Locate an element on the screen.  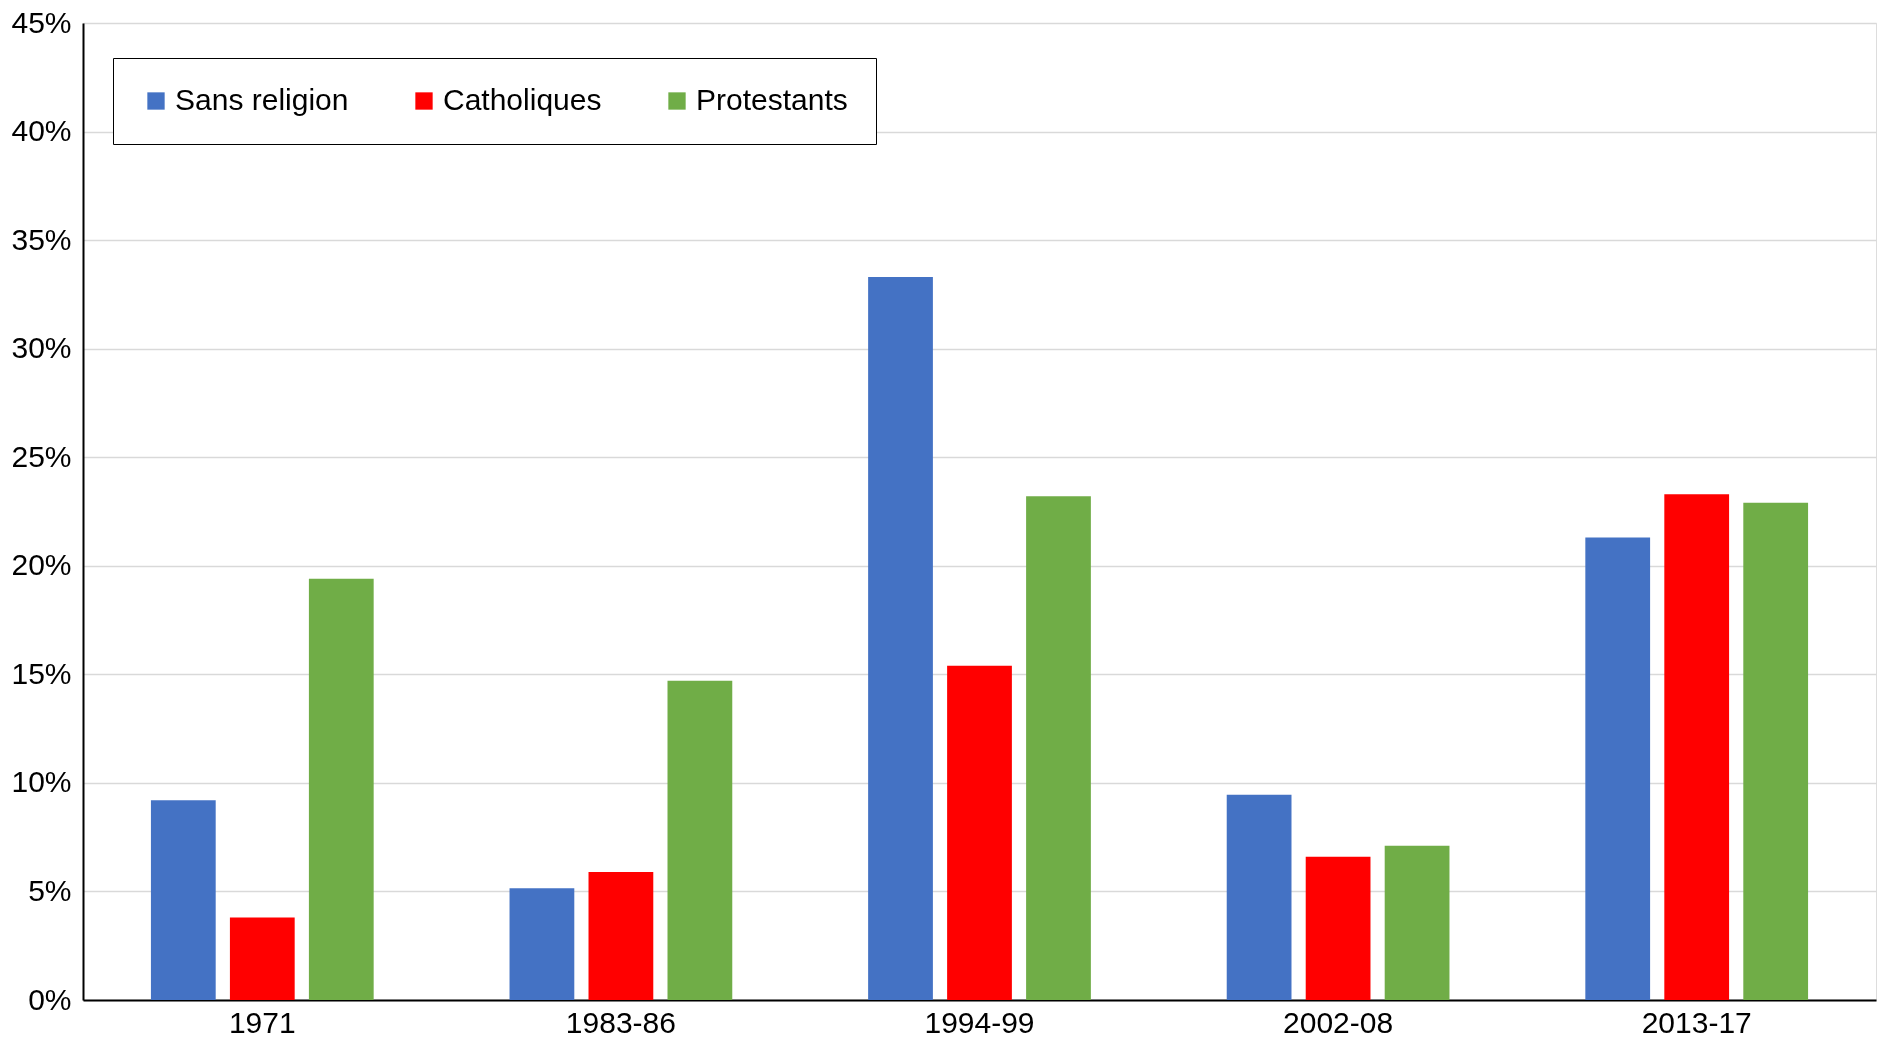
x-tick-label: 1983-86 is located at coordinates (620, 1022).